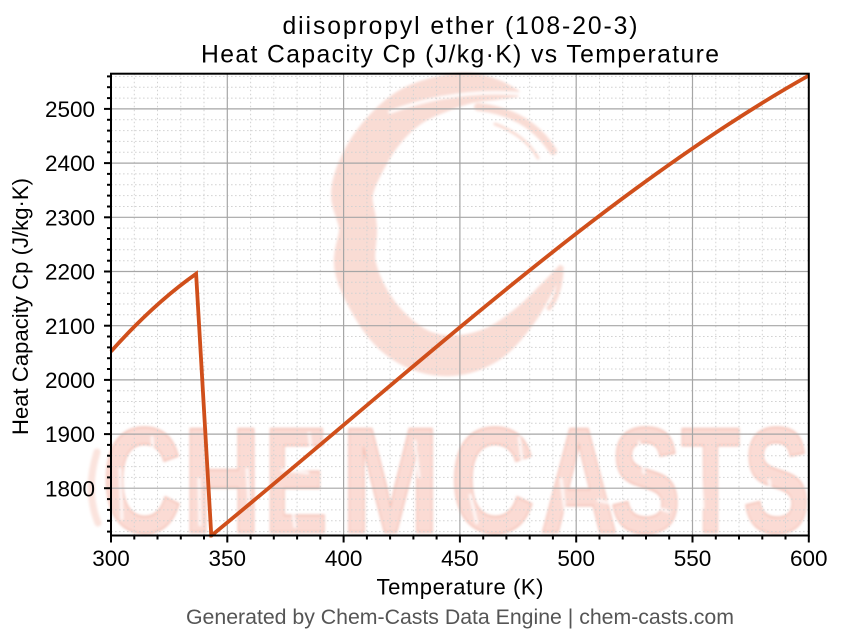  What do you see at coordinates (111, 558) in the screenshot?
I see `svg-text: 300` at bounding box center [111, 558].